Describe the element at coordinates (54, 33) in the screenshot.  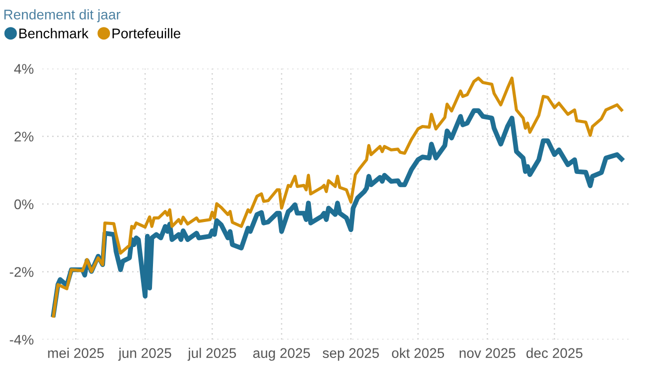
I see `legend-label: Benchmark` at that location.